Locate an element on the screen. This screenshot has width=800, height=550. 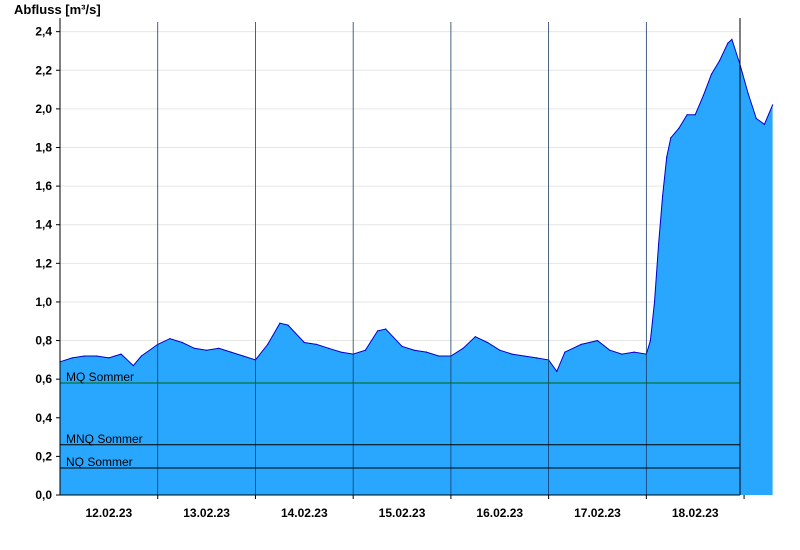
y-tick-label: 1,2 is located at coordinates (43, 263).